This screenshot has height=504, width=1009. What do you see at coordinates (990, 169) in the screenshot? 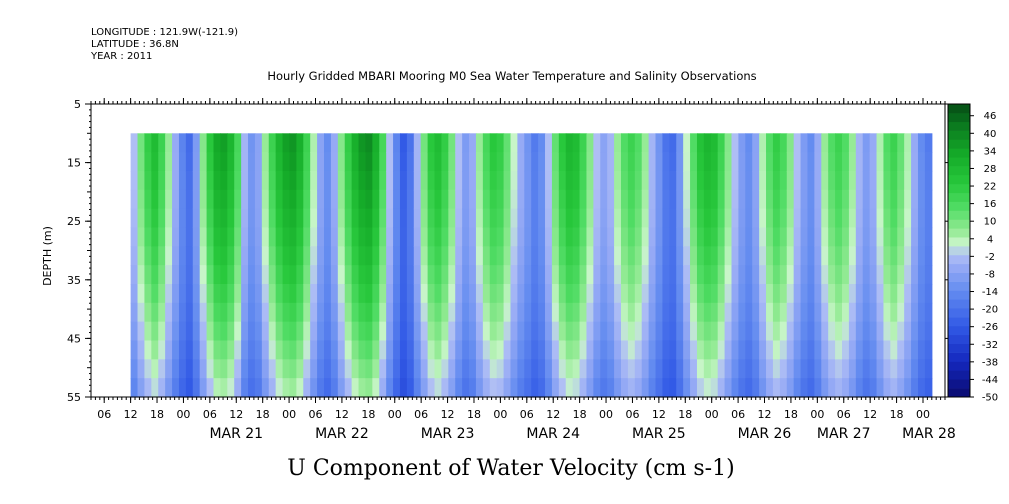
I see `colorbar-label: 28` at bounding box center [990, 169].